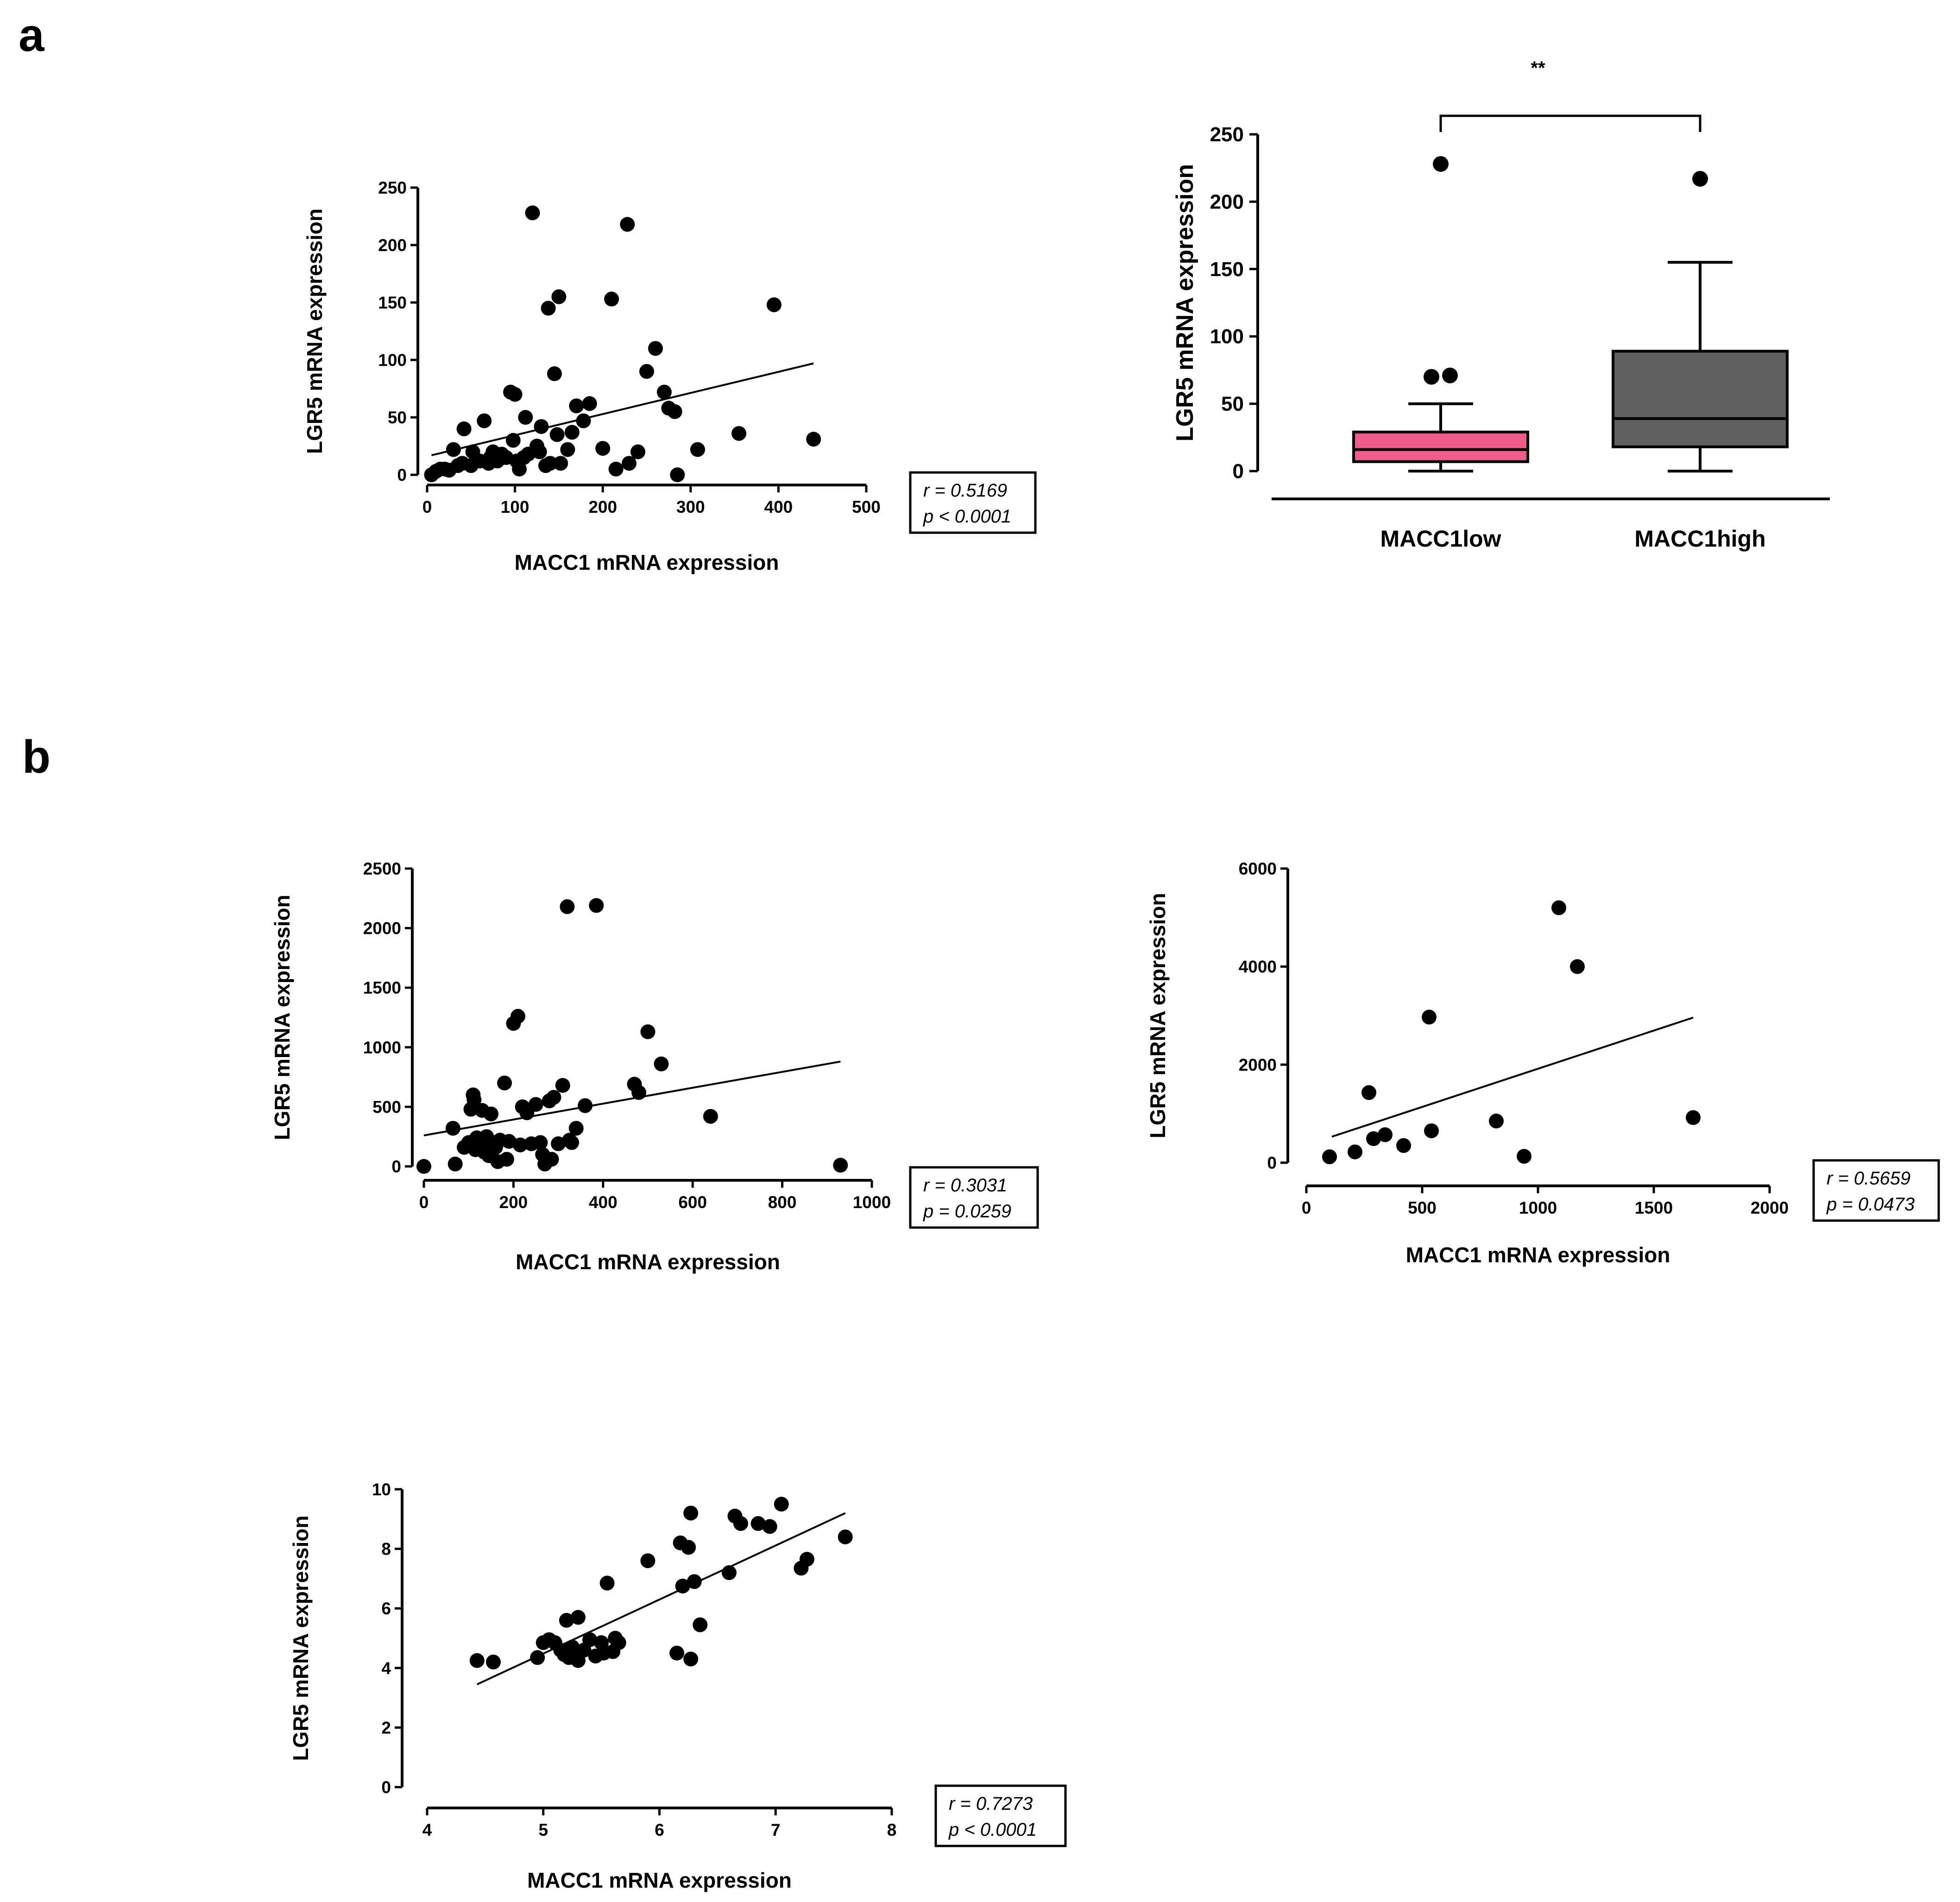 The height and width of the screenshot is (1902, 1960). What do you see at coordinates (1232, 404) in the screenshot?
I see `y-tick-label: 50` at bounding box center [1232, 404].